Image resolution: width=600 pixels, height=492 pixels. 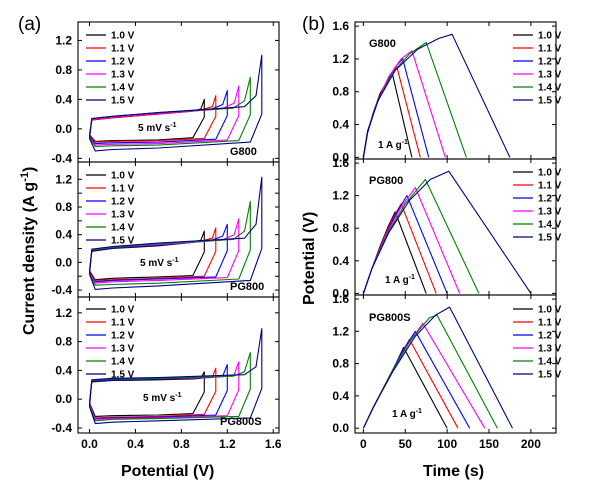 What do you see at coordinates (135, 444) in the screenshot?
I see `x-tick-label: 0.4` at bounding box center [135, 444].